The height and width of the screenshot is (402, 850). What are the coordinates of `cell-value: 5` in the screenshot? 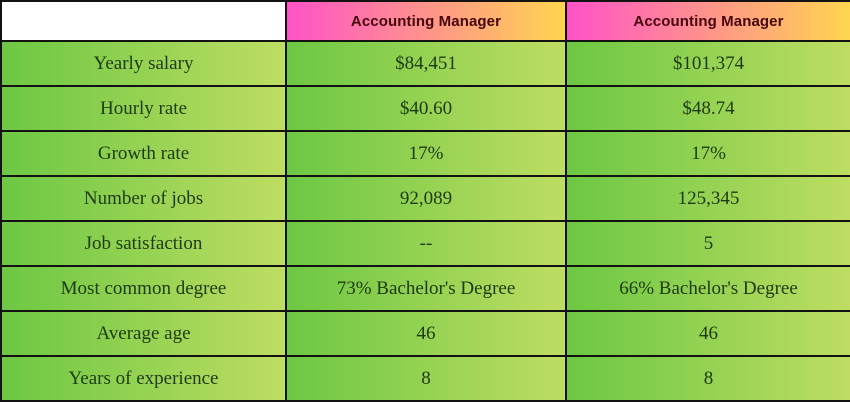 It's located at (707, 243).